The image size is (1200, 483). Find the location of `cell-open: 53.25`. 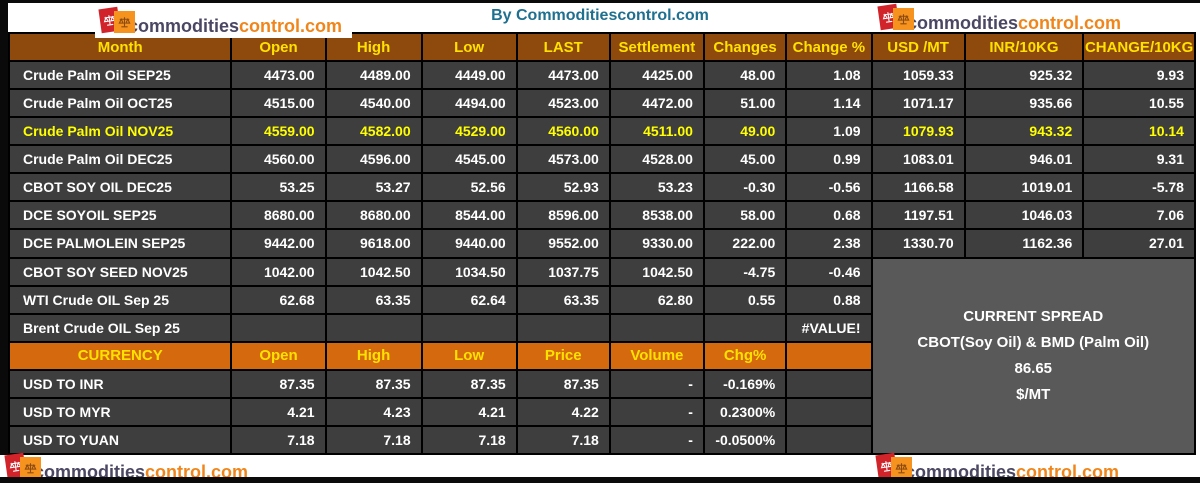

cell-open: 53.25 is located at coordinates (278, 187).